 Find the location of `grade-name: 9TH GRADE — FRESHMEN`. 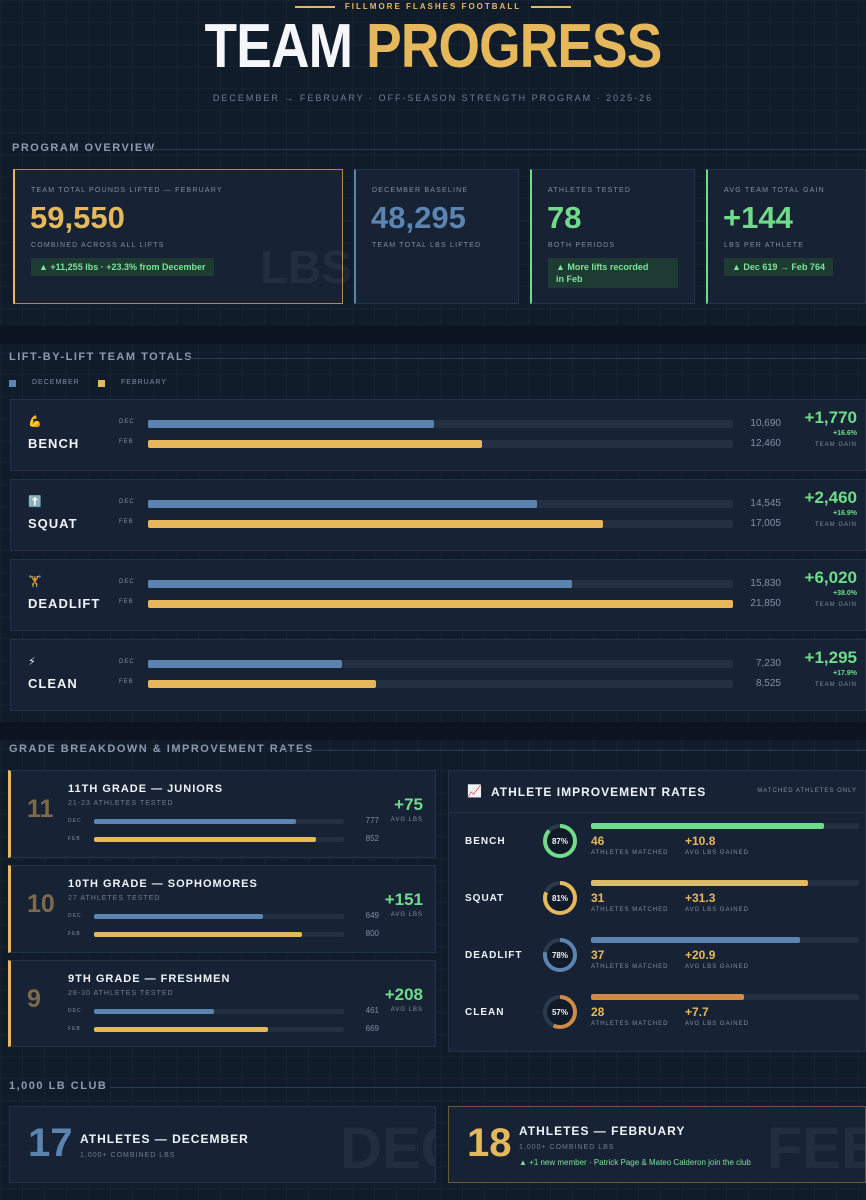

grade-name: 9TH GRADE — FRESHMEN is located at coordinates (149, 979).